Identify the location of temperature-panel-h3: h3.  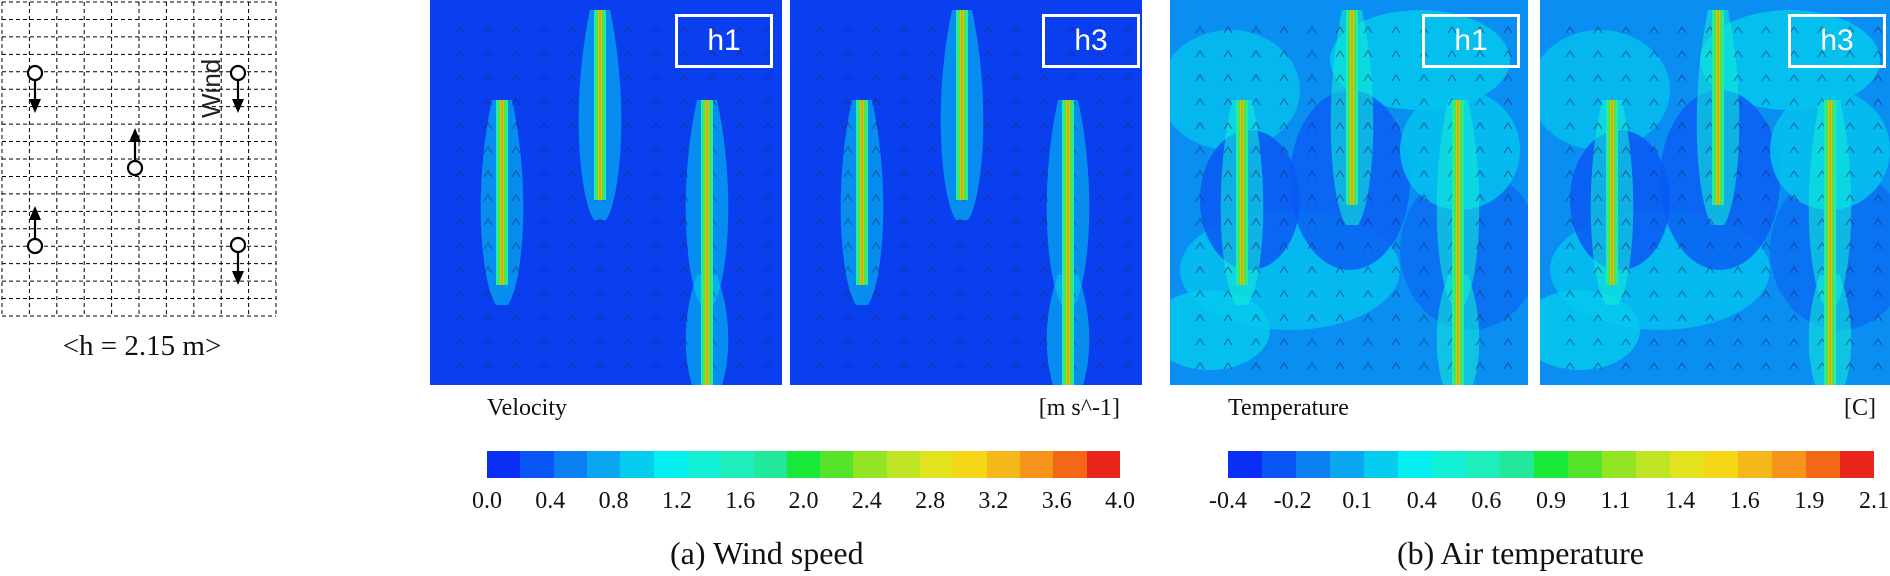
(1715, 192).